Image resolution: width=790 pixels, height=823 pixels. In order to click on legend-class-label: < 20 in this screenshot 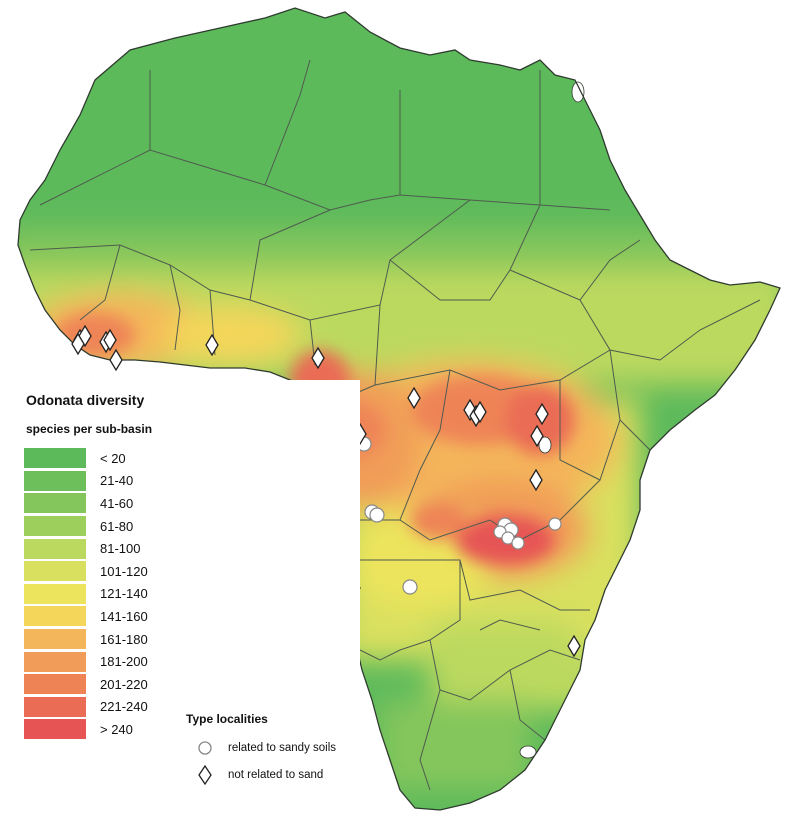, I will do `click(113, 458)`.